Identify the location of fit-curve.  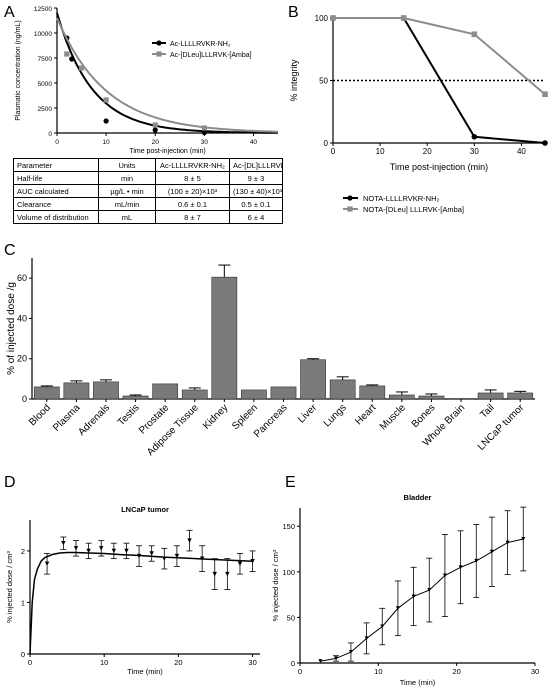
(141, 603).